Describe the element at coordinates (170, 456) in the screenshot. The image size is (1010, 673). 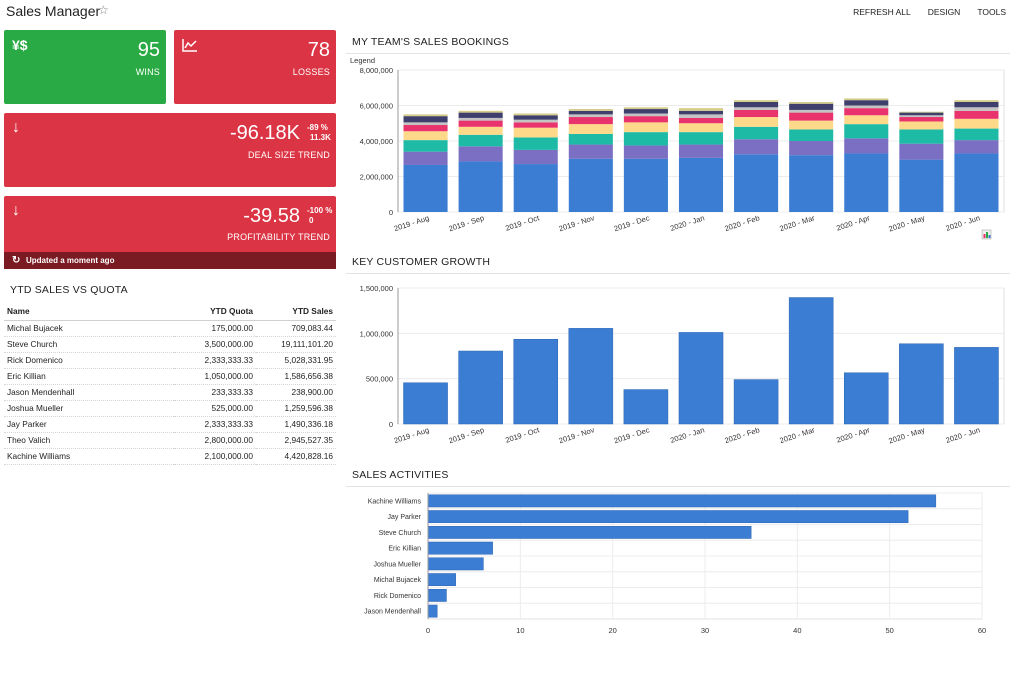
I see `table-row: Kachine Williams 2,100,000.00 4,420,828.16` at that location.